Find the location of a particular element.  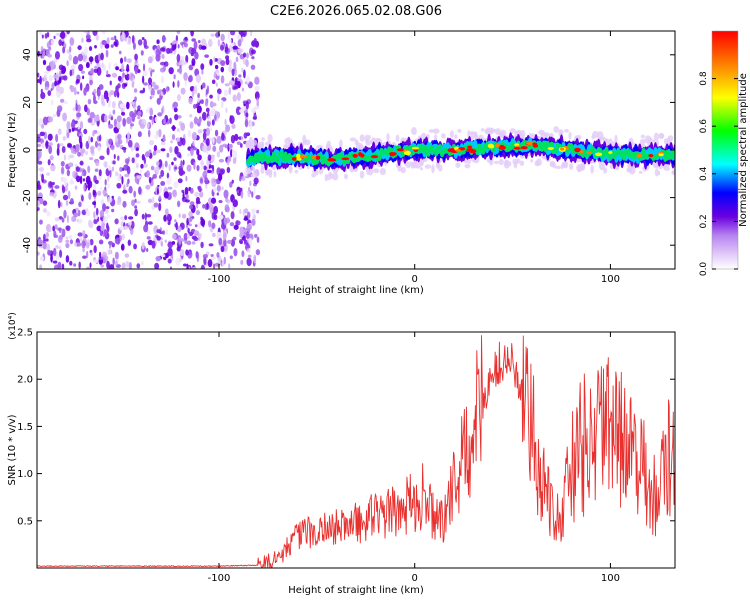

spectrogram-x-label: Height of straight line (km) is located at coordinates (356, 290).